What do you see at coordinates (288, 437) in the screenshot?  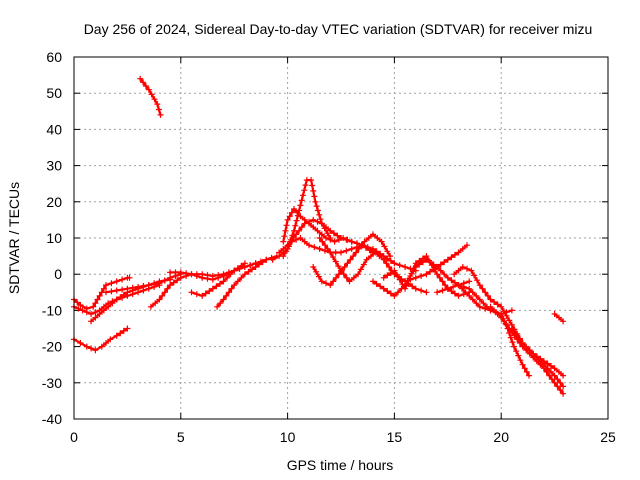 I see `x-tick-label: 10` at bounding box center [288, 437].